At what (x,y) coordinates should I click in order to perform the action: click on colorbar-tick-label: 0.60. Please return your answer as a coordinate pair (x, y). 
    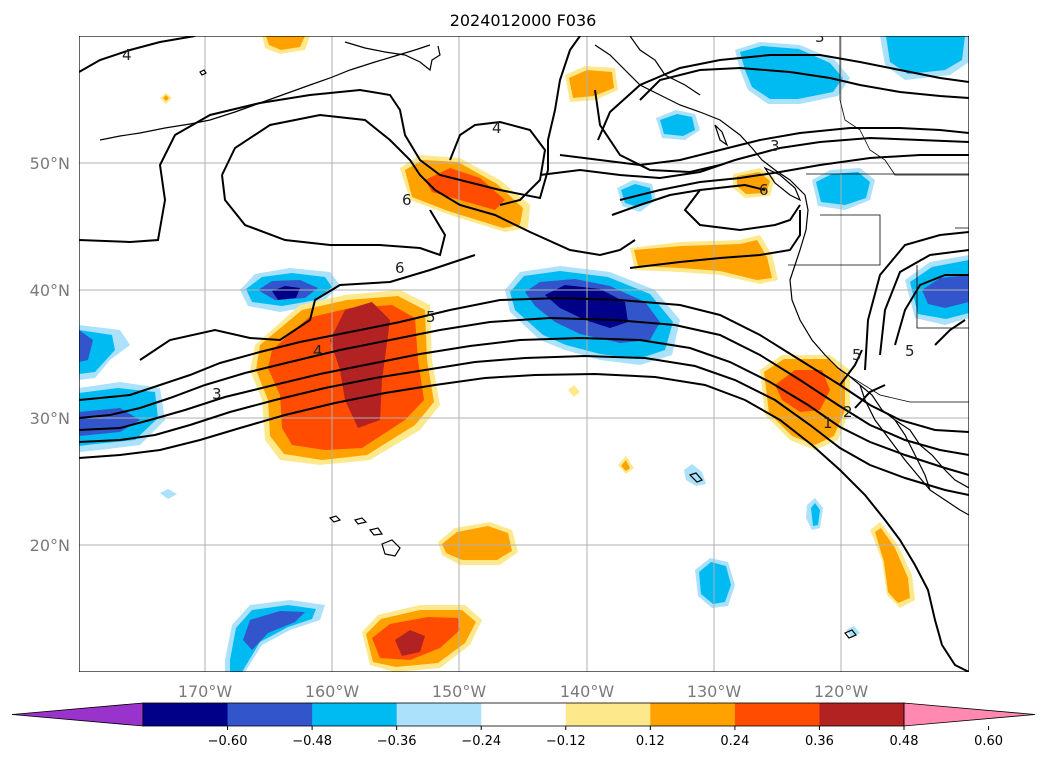
    Looking at the image, I should click on (988, 741).